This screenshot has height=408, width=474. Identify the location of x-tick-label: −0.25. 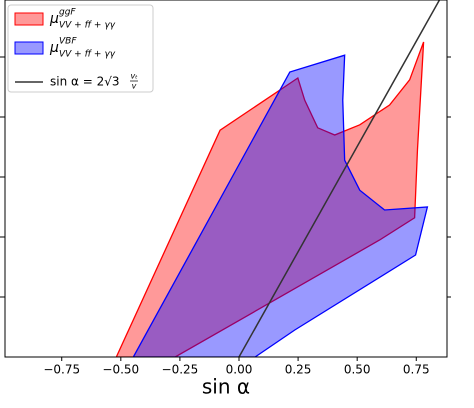
(180, 370).